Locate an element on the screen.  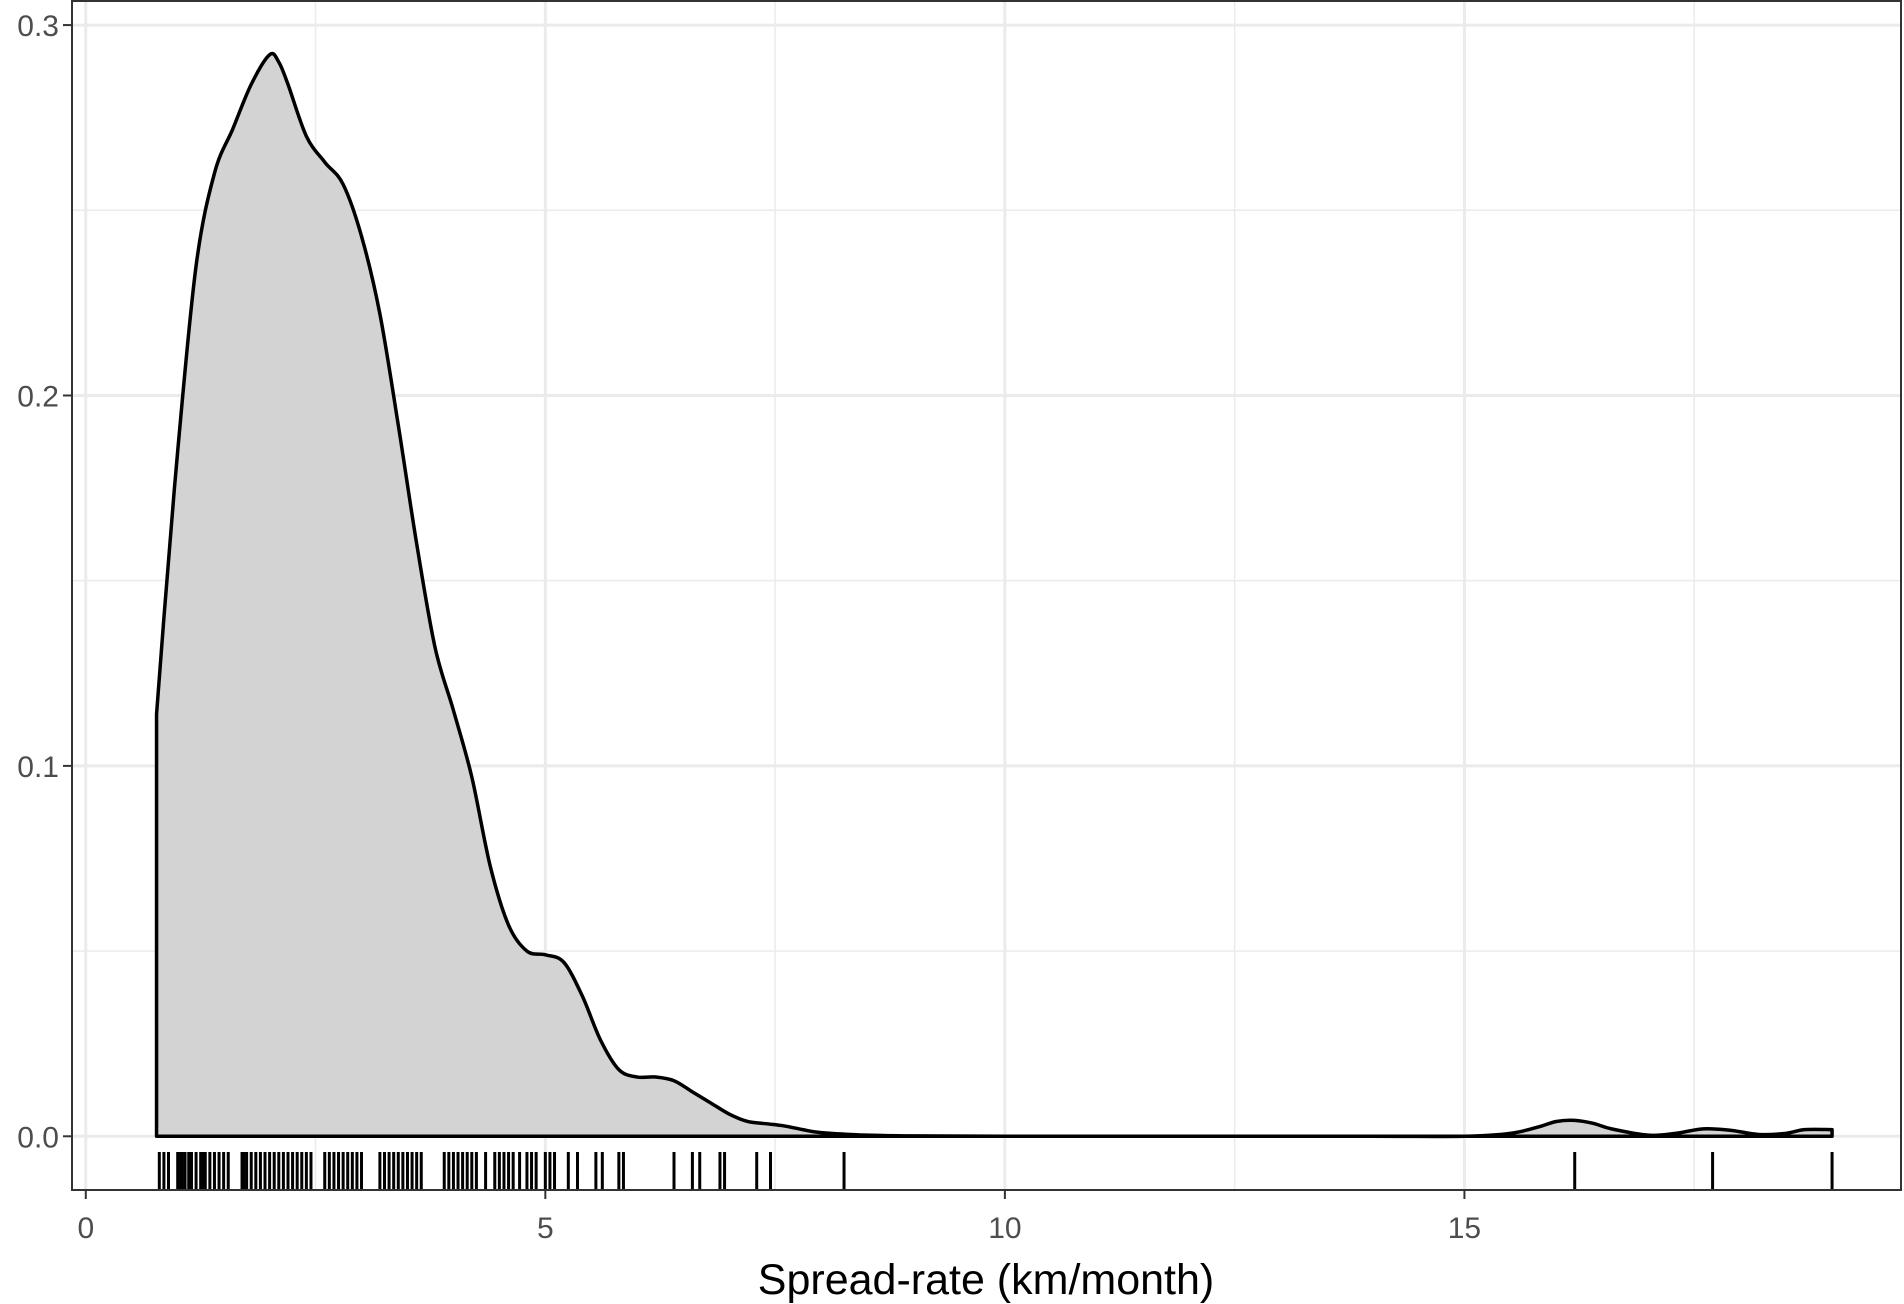
x-axis-ticks is located at coordinates (775, 1194).